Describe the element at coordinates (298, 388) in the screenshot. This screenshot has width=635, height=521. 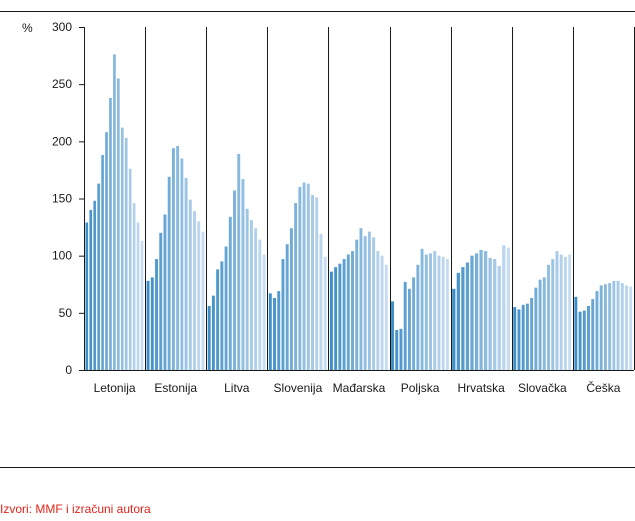
I see `category-label: Slovenija` at that location.